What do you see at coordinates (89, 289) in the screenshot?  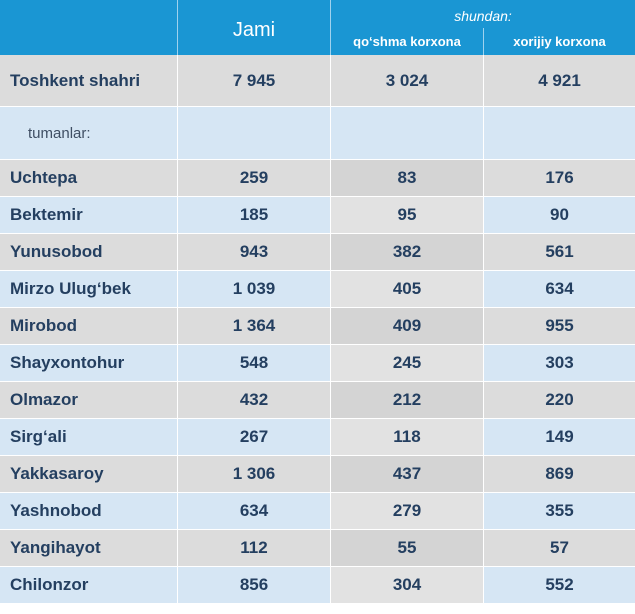 I see `district-name: Mirzo Ulug‘bek` at bounding box center [89, 289].